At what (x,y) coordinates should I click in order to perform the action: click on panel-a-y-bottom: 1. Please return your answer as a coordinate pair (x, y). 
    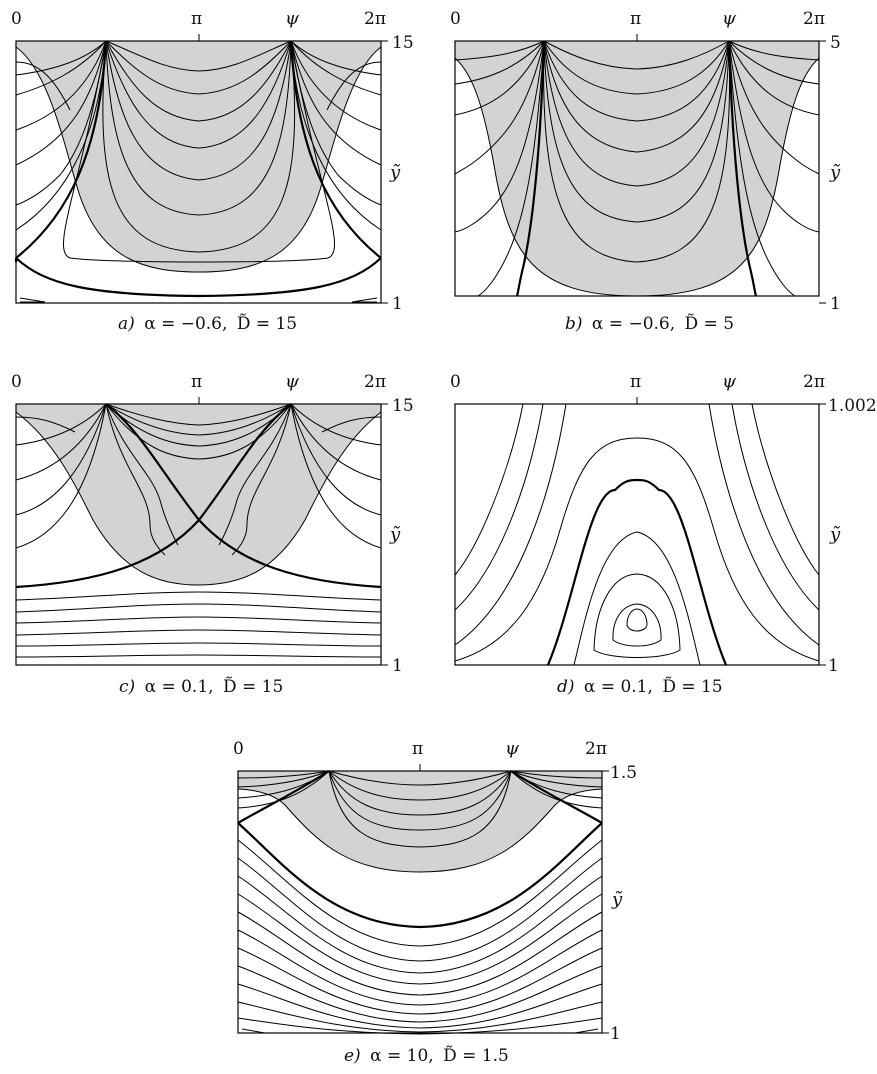
    Looking at the image, I should click on (397, 304).